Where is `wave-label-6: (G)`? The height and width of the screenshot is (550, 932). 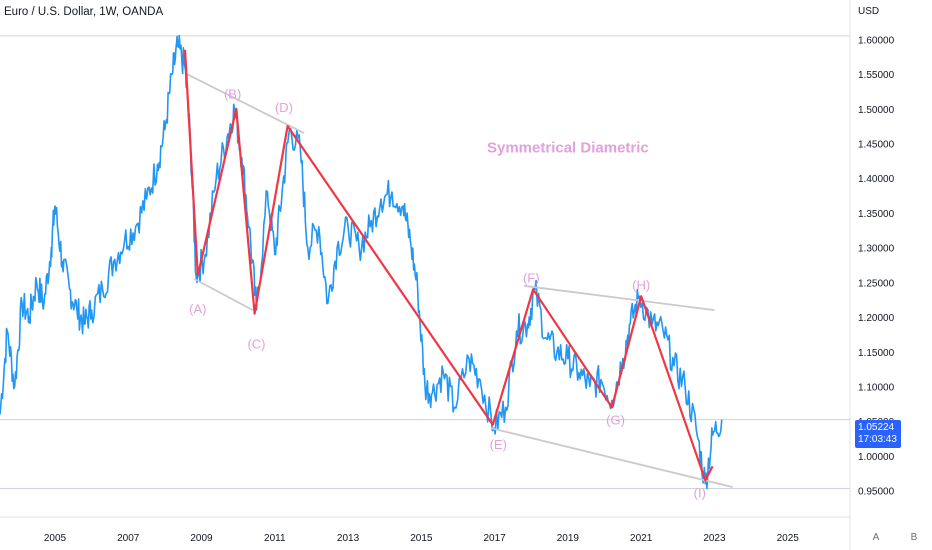
wave-label-6: (G) is located at coordinates (615, 420).